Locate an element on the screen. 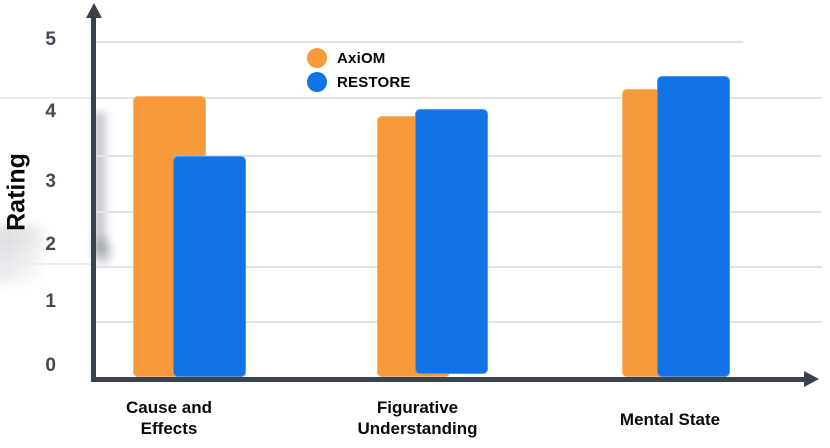 The width and height of the screenshot is (830, 448). legend-item-axiom: AxiOM is located at coordinates (359, 58).